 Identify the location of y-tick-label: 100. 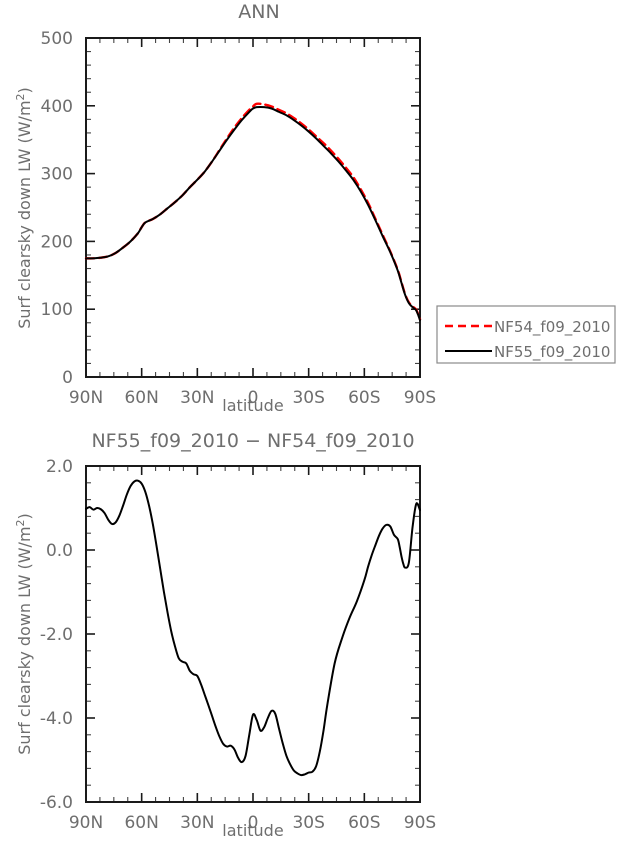
(57, 310).